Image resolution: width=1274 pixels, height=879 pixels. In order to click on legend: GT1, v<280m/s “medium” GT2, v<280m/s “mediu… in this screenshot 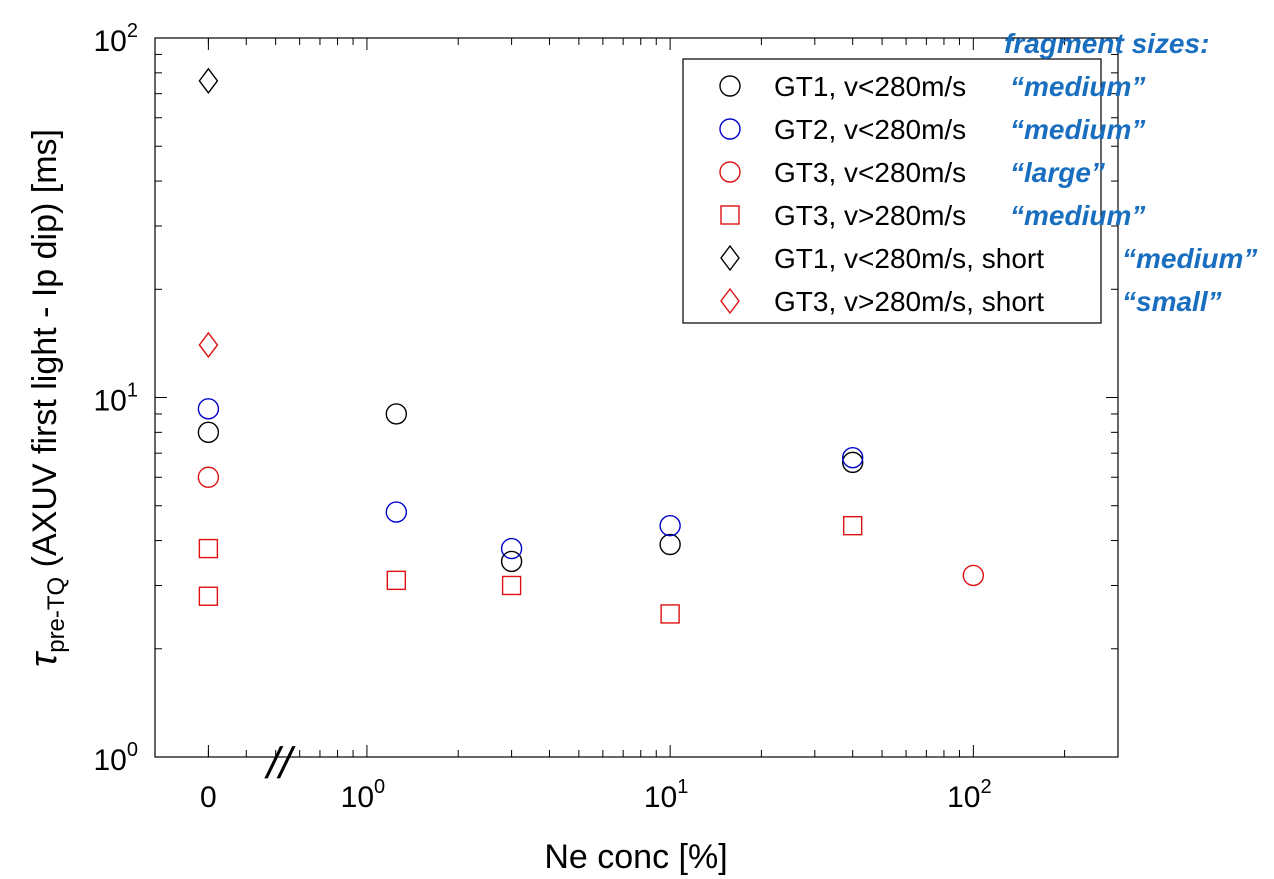, I will do `click(969, 191)`.